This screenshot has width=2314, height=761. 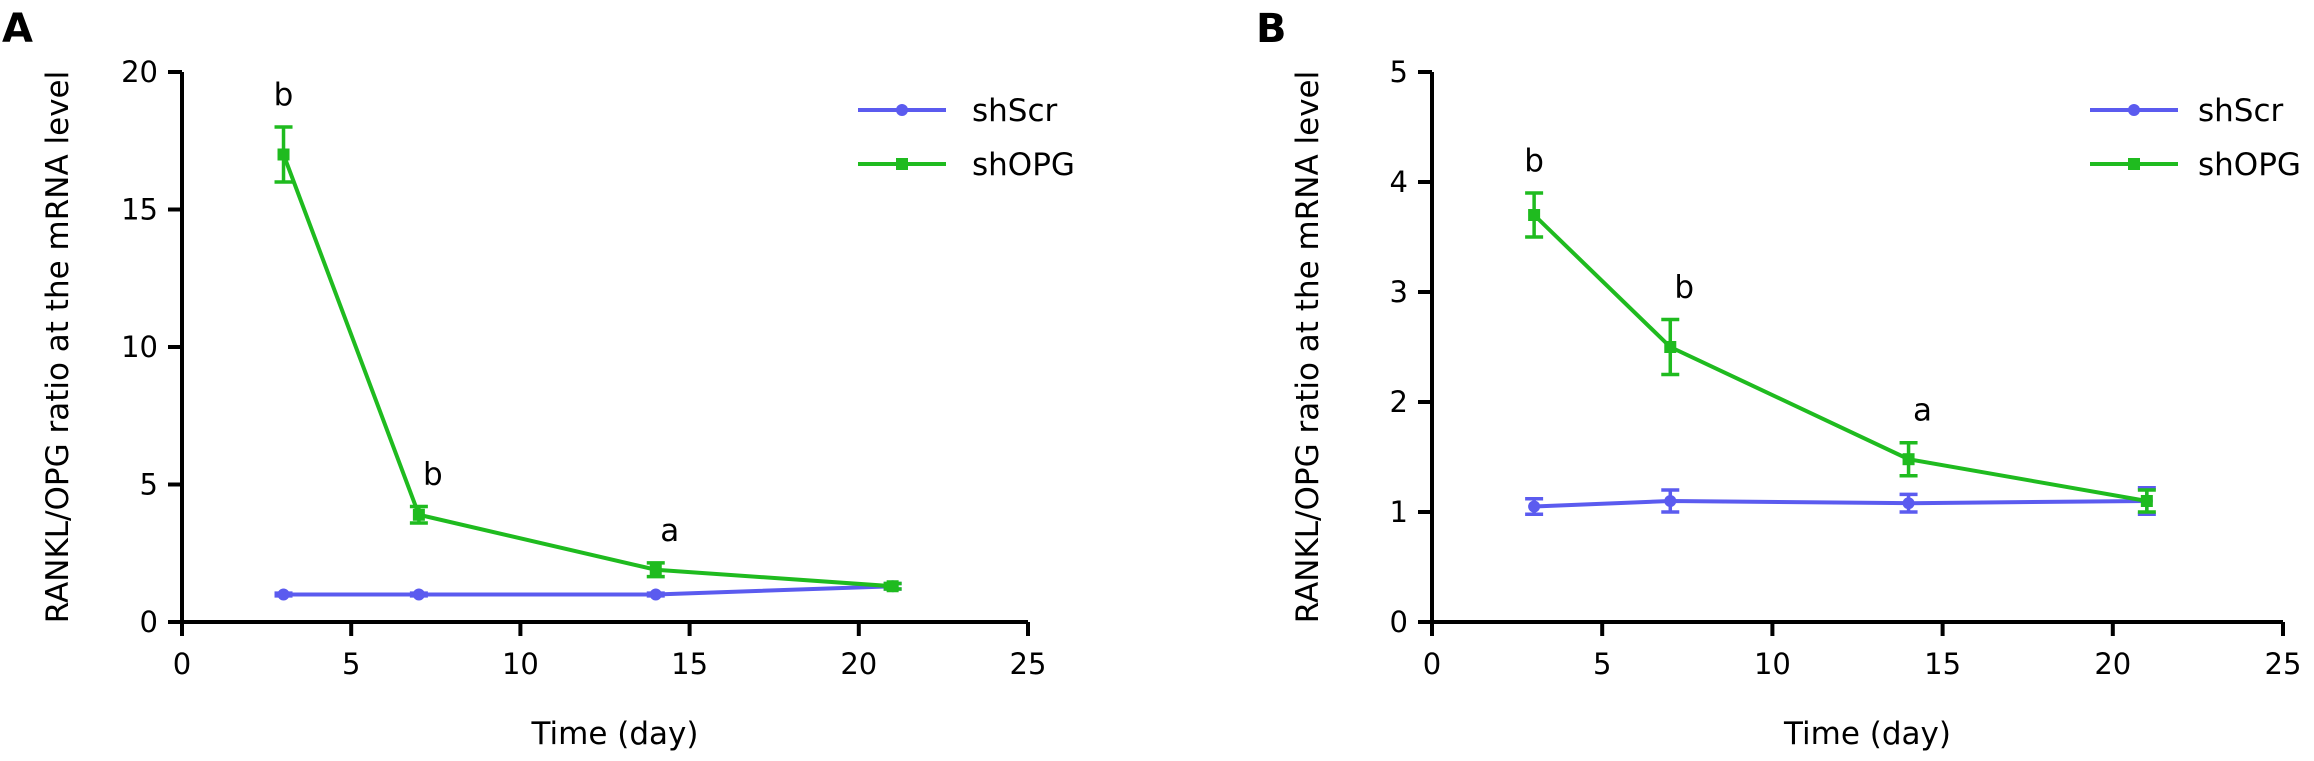 I want to click on y-tick-label: 3, so click(x=1399, y=292).